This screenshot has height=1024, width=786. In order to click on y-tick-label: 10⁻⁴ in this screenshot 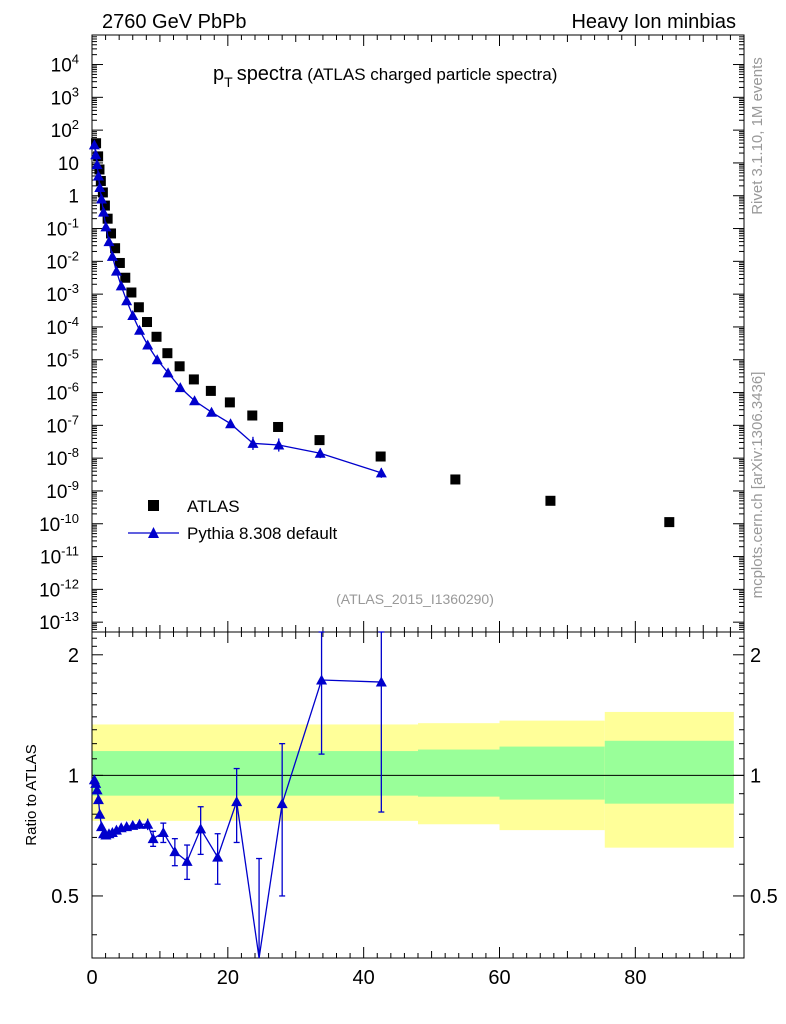, I will do `click(62, 326)`.